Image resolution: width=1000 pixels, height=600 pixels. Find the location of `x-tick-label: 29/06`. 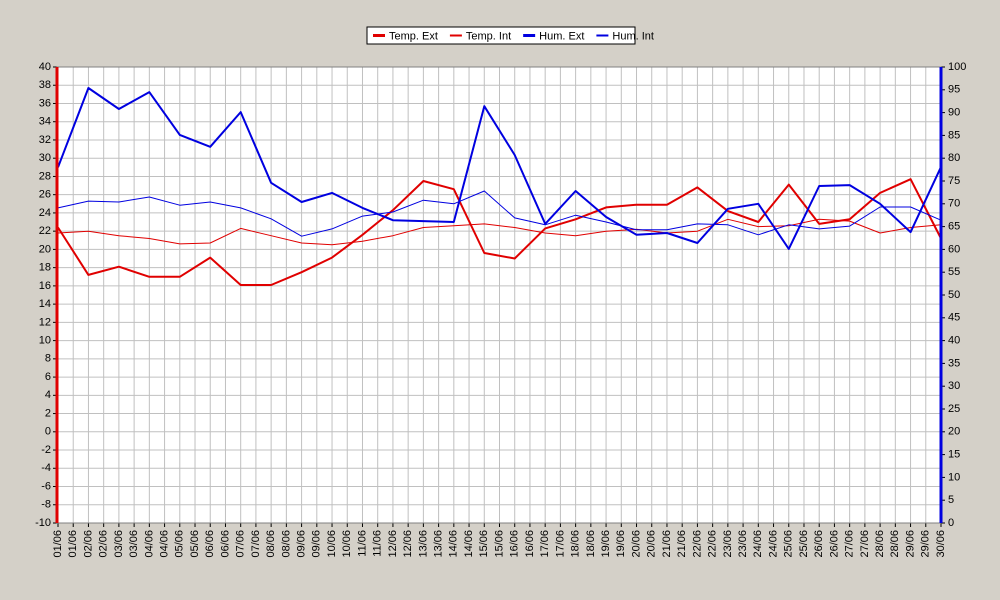

x-tick-label: 29/06 is located at coordinates (926, 544).